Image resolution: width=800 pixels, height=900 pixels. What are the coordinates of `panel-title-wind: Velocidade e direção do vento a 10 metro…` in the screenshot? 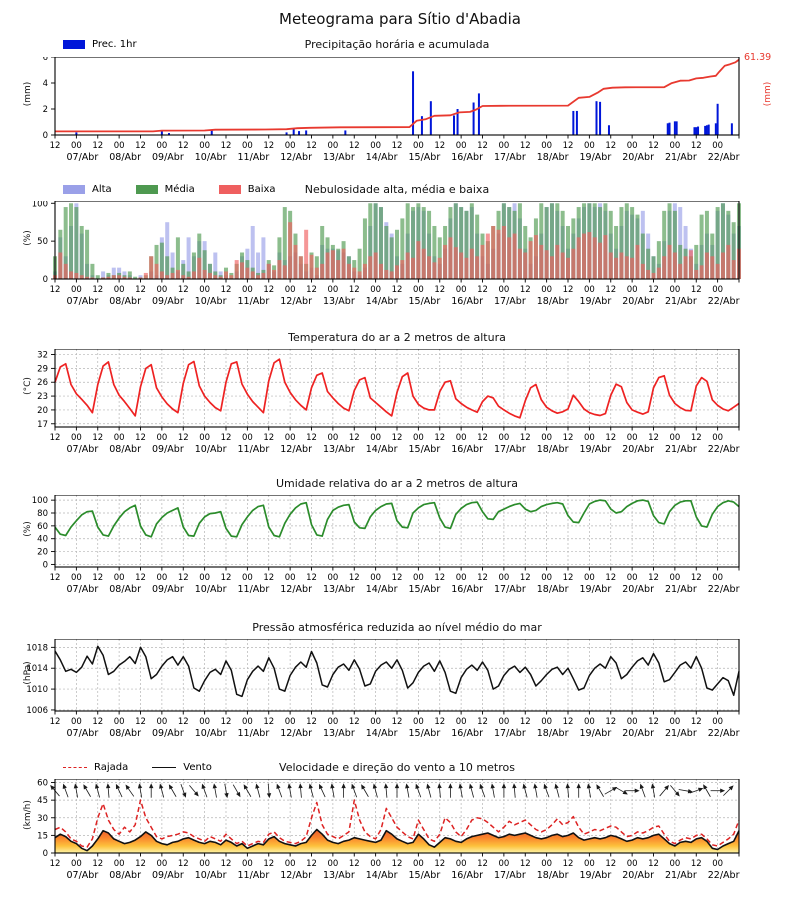 It's located at (397, 767).